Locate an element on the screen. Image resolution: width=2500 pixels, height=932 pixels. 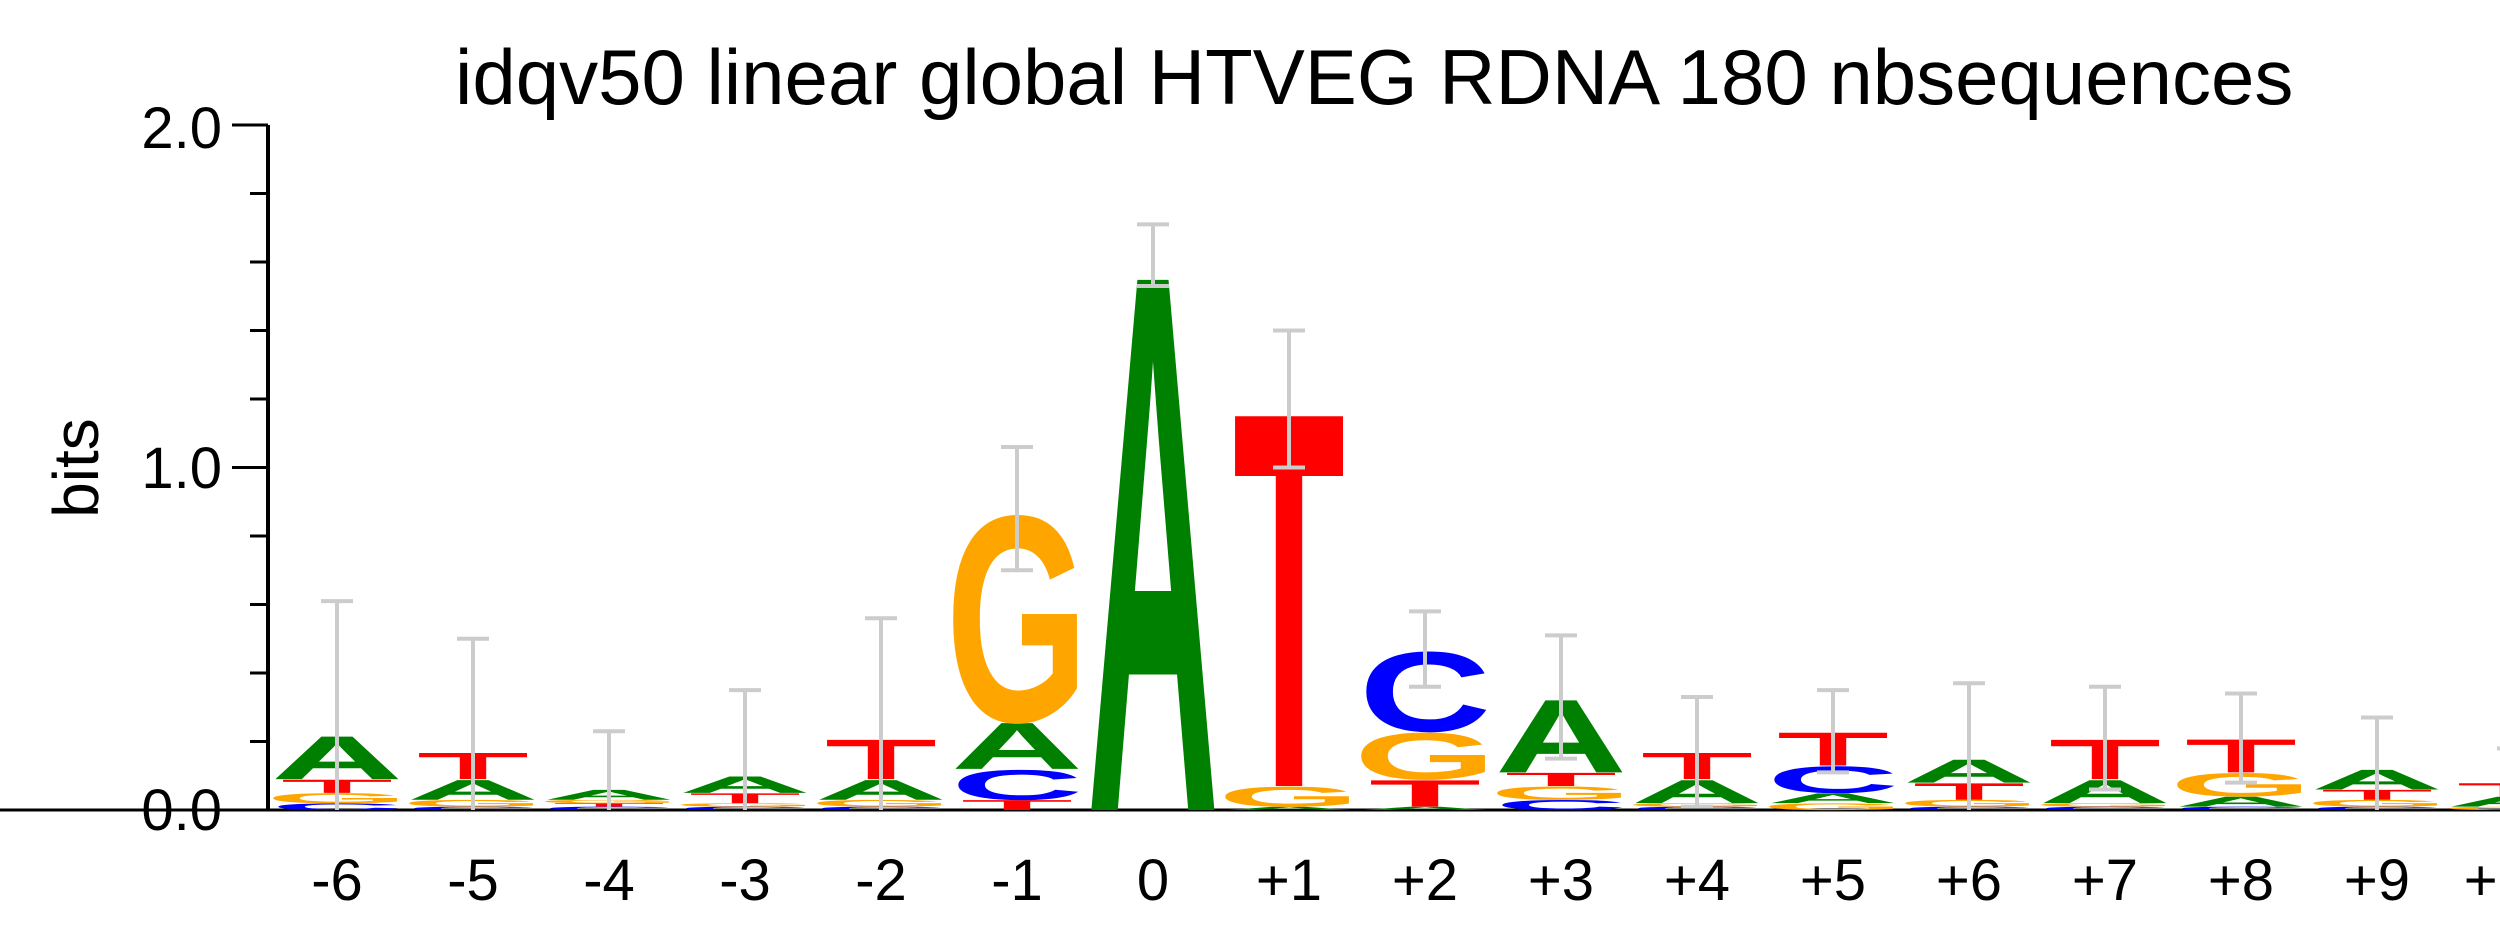
x-tick-label: -4 is located at coordinates (609, 880).